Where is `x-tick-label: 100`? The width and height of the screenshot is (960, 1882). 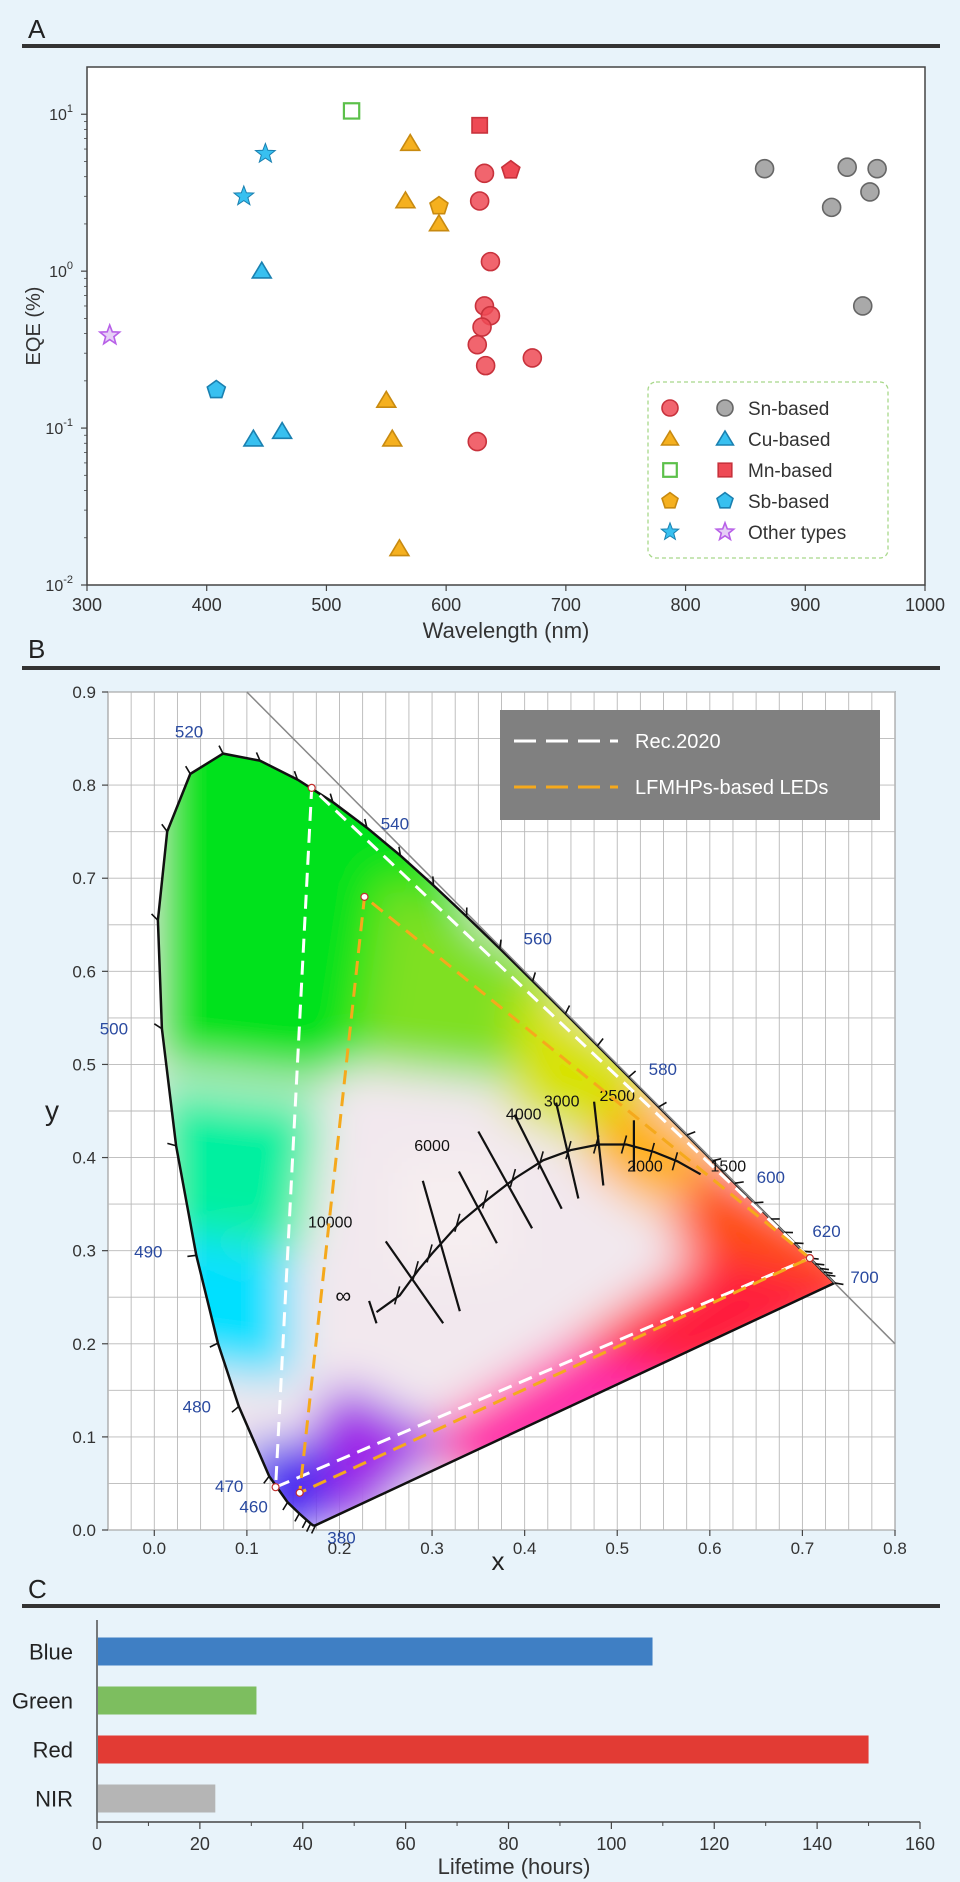 x-tick-label: 100 is located at coordinates (611, 1844).